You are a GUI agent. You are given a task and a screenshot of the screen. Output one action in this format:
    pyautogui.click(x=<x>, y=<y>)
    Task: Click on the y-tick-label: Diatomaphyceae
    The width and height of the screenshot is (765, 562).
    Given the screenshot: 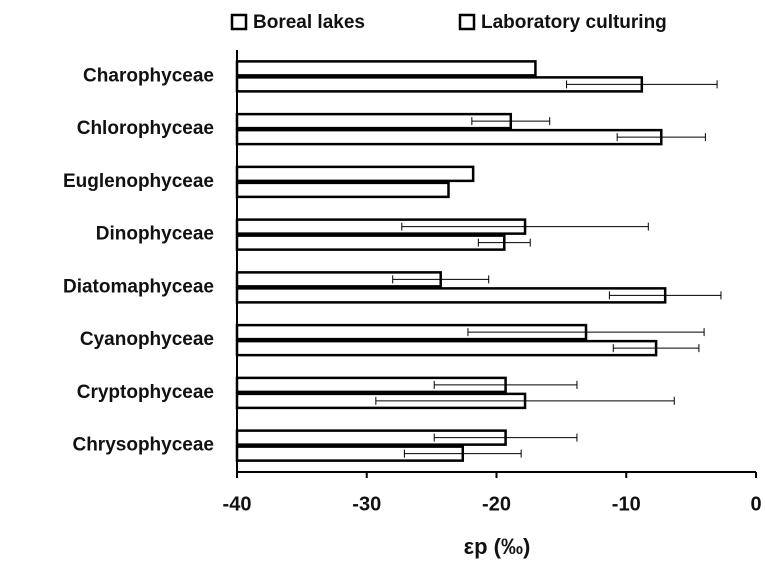 What is the action you would take?
    pyautogui.click(x=138, y=286)
    